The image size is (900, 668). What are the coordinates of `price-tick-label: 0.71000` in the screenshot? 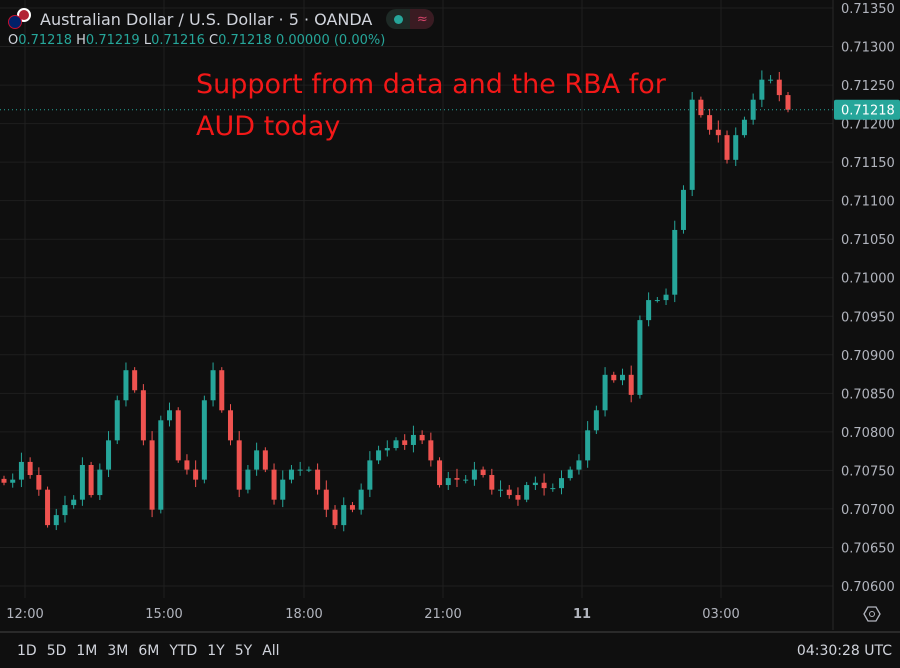 It's located at (868, 279).